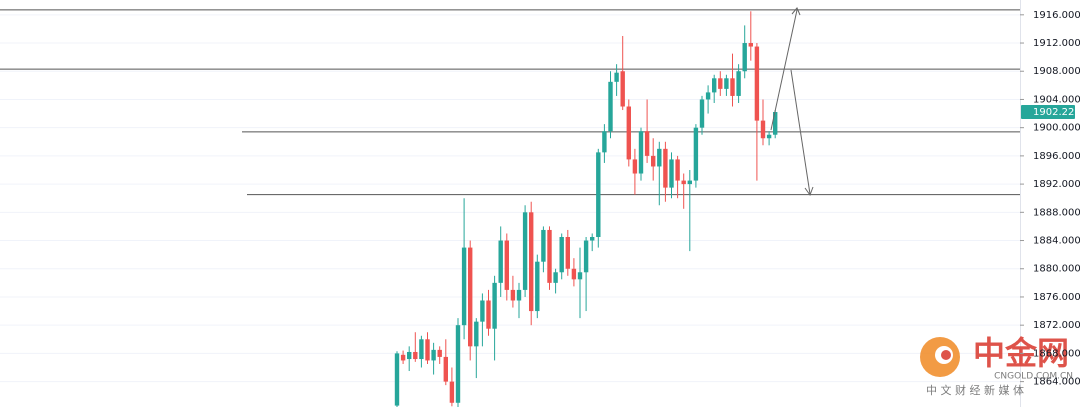  What do you see at coordinates (946, 355) in the screenshot?
I see `logo-dot` at bounding box center [946, 355].